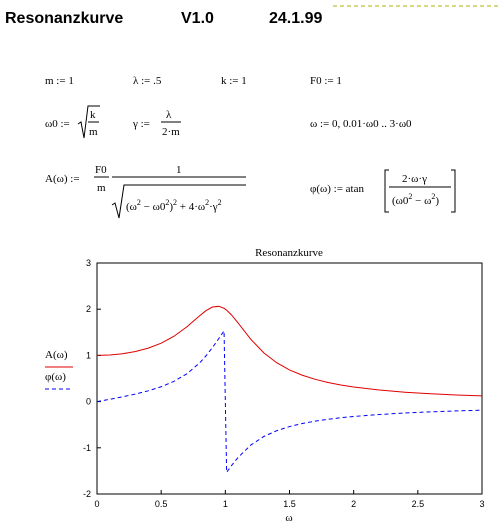  What do you see at coordinates (288, 518) in the screenshot?
I see `x-axis-label: ω` at bounding box center [288, 518].